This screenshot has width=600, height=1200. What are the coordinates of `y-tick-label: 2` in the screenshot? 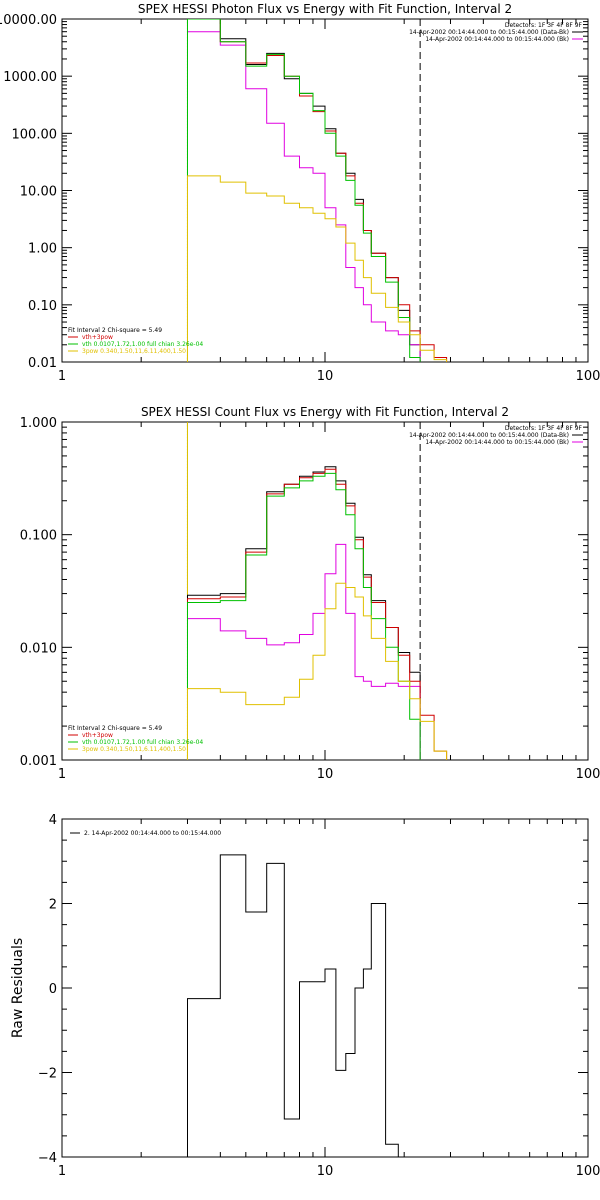 It's located at (53, 905).